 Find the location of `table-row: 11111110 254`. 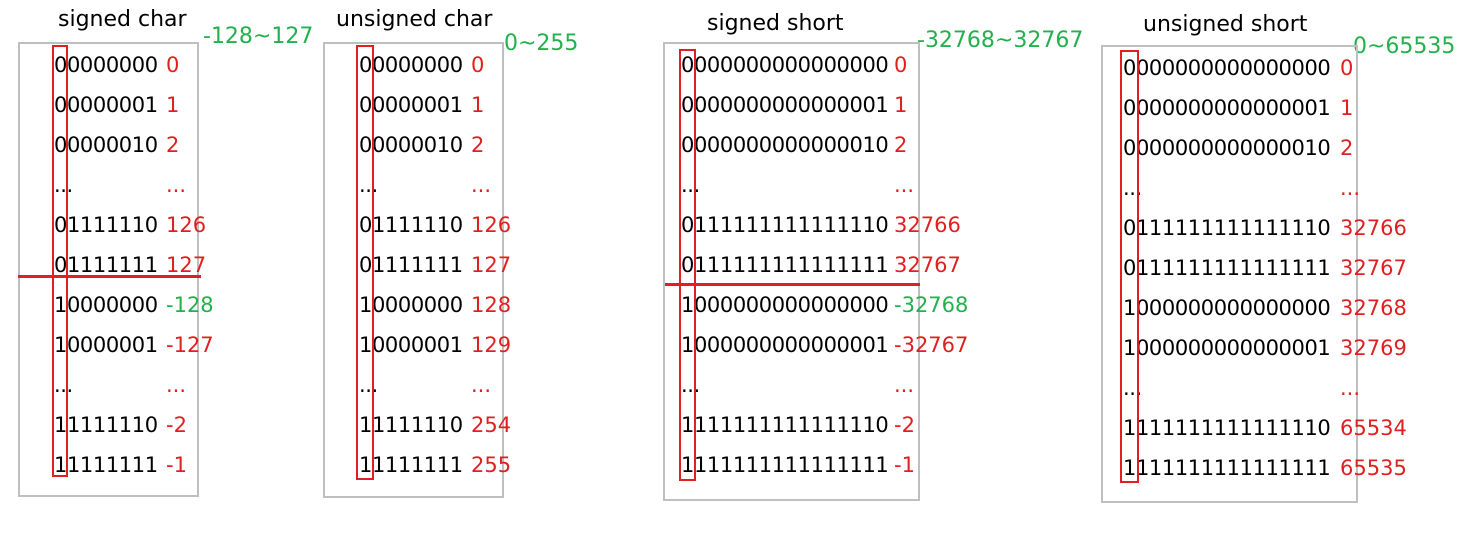

table-row: 11111110 254 is located at coordinates (418, 427).